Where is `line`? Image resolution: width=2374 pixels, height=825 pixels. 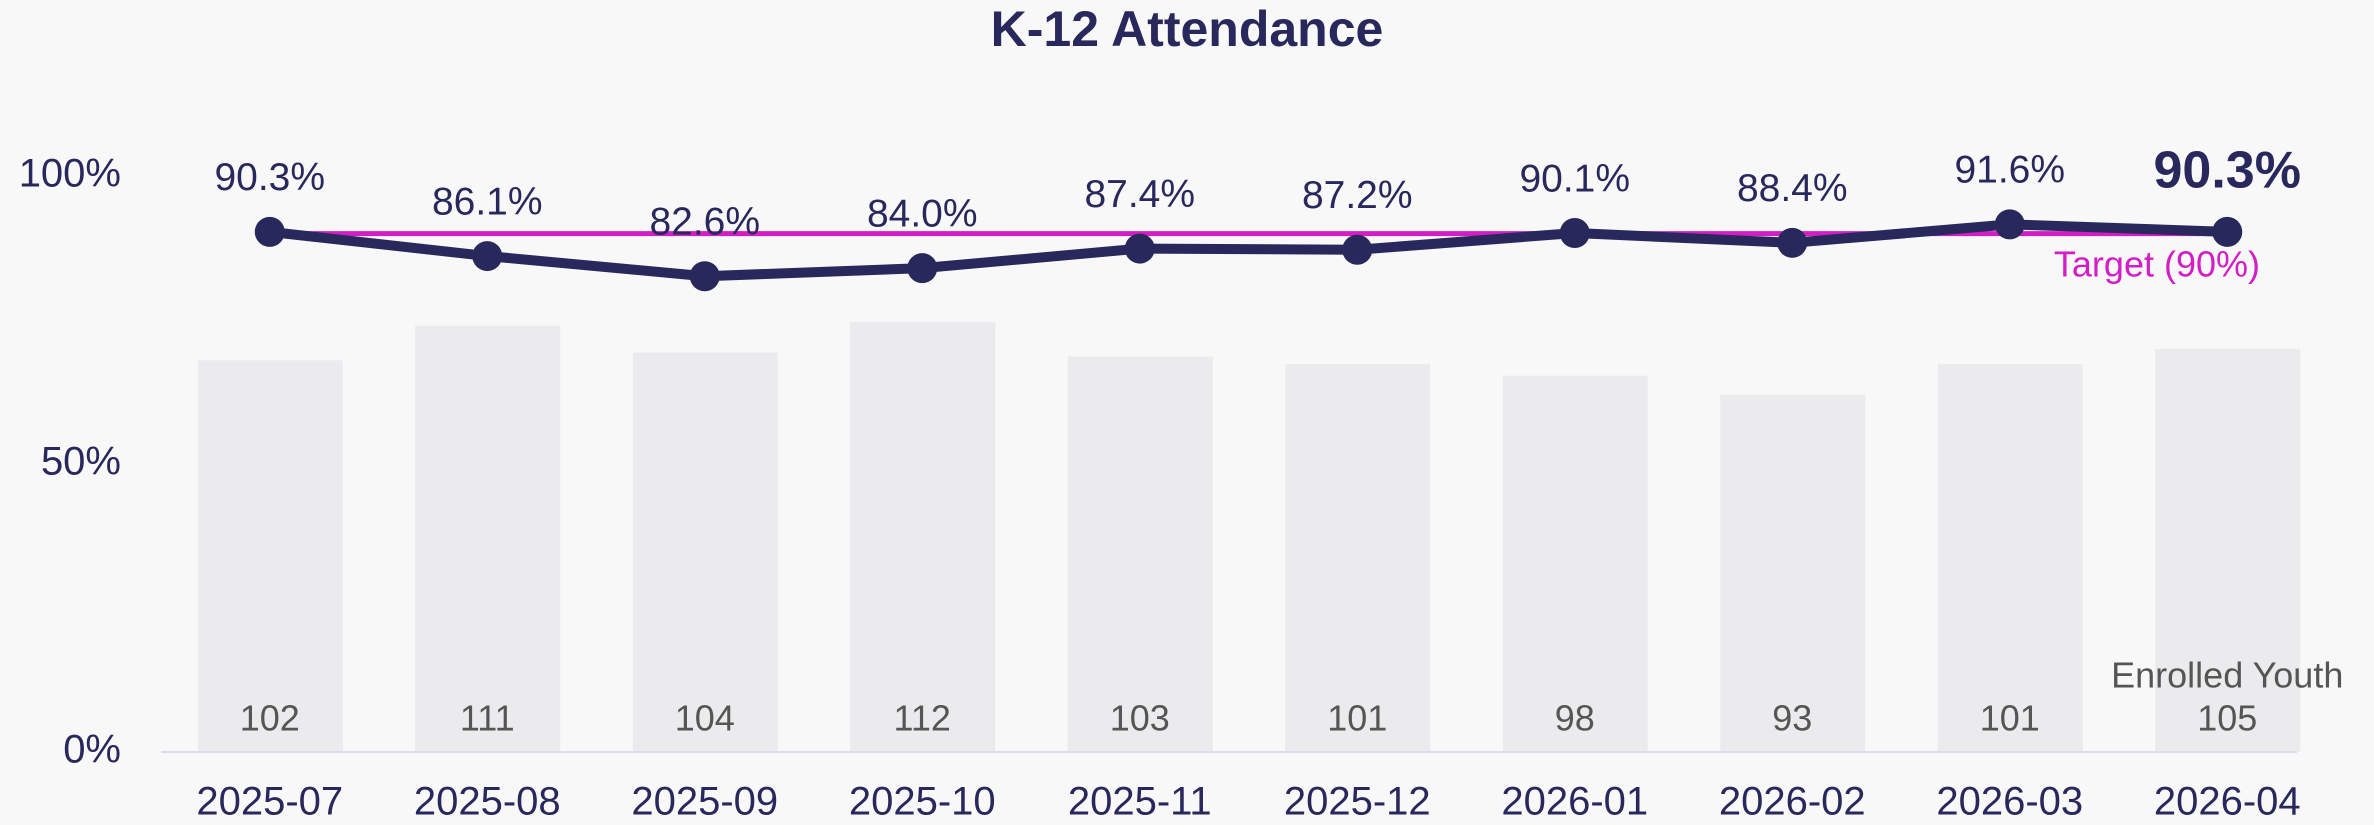
line is located at coordinates (1248, 250).